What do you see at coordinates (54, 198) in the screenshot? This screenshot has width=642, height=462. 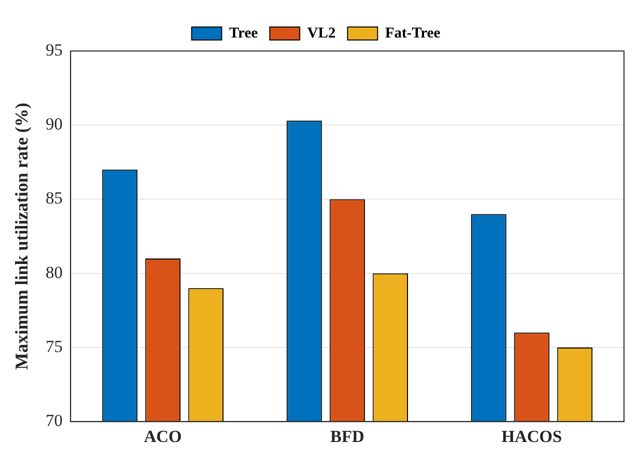 I see `y-tick-label: 85` at bounding box center [54, 198].